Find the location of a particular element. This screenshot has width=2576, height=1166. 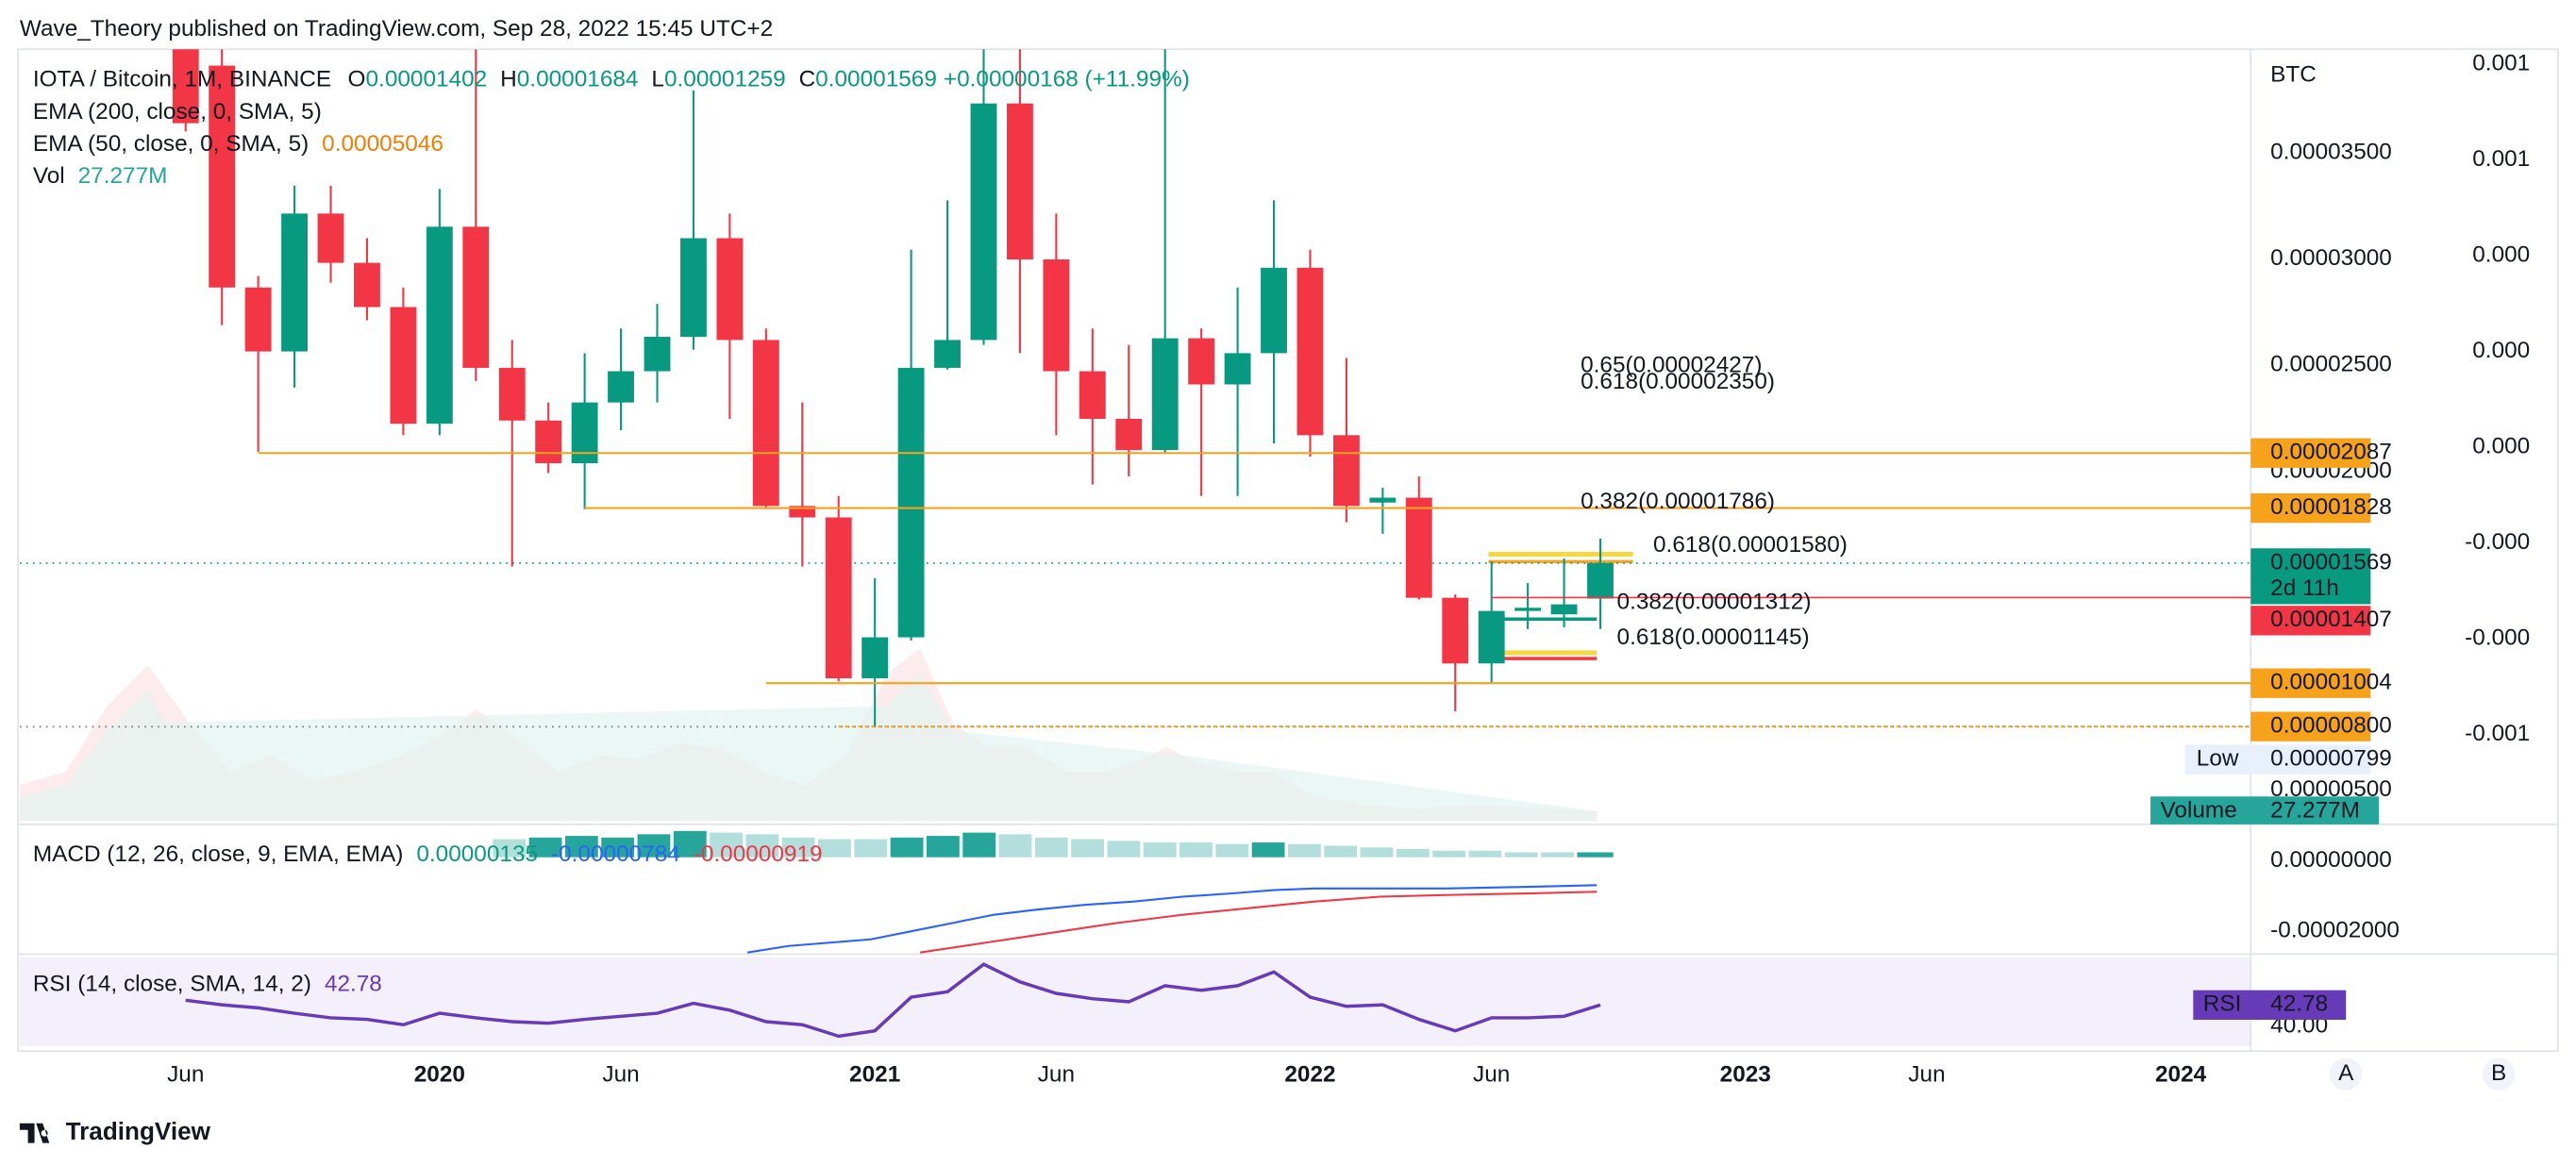

countdown: 2d 11h is located at coordinates (2304, 588).